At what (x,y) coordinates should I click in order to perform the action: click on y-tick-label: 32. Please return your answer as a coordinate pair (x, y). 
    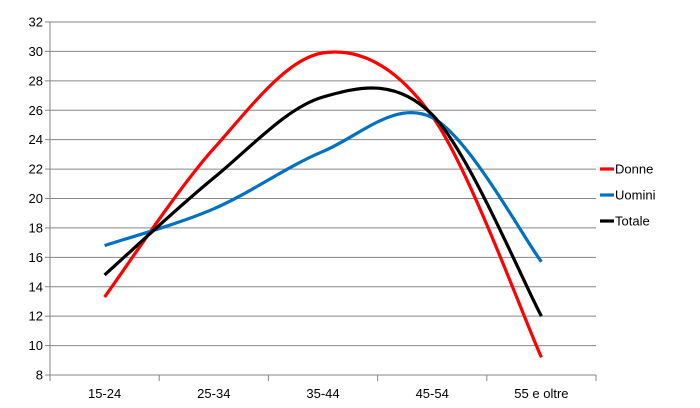
    Looking at the image, I should click on (36, 22).